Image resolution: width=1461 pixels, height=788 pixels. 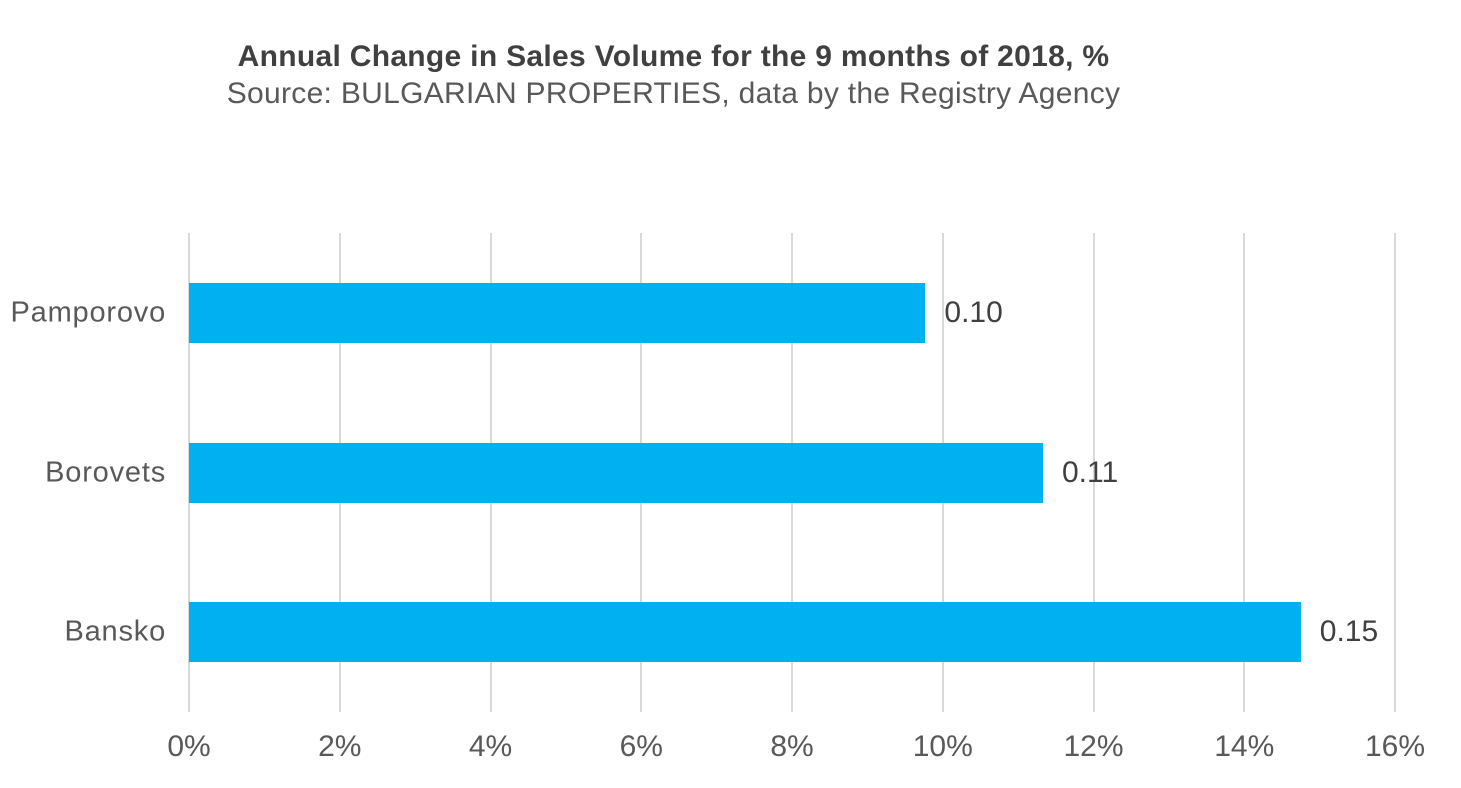 I want to click on x-tick-label: 2%, so click(x=340, y=746).